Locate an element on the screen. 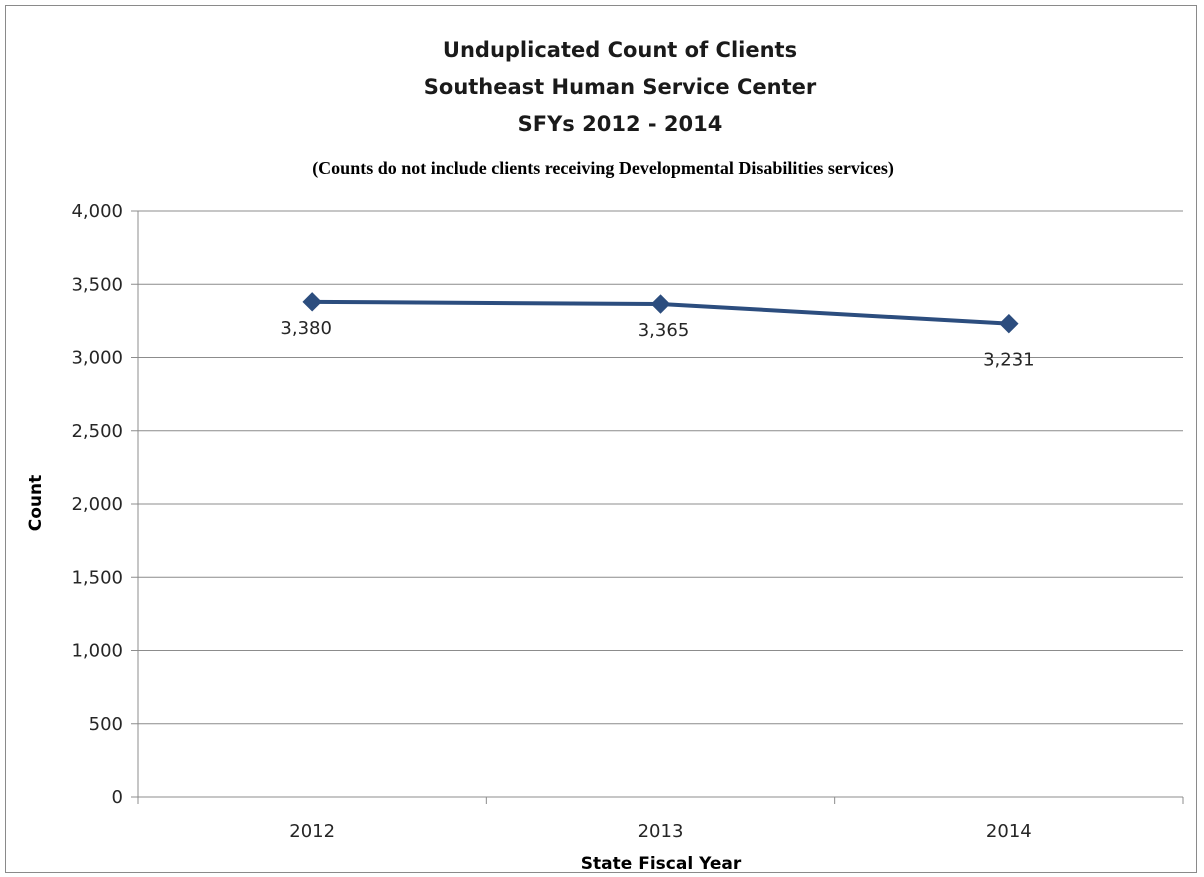 The height and width of the screenshot is (877, 1204). y-tick-label: 4,000 is located at coordinates (97, 211).